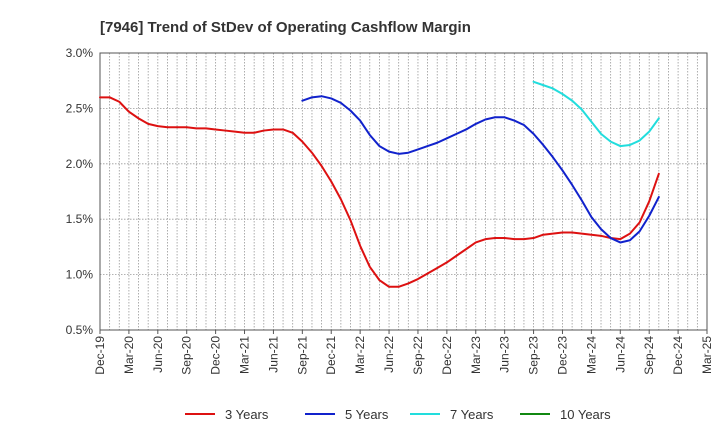  Describe the element at coordinates (158, 354) in the screenshot. I see `x-tick-label: Jun-20` at that location.